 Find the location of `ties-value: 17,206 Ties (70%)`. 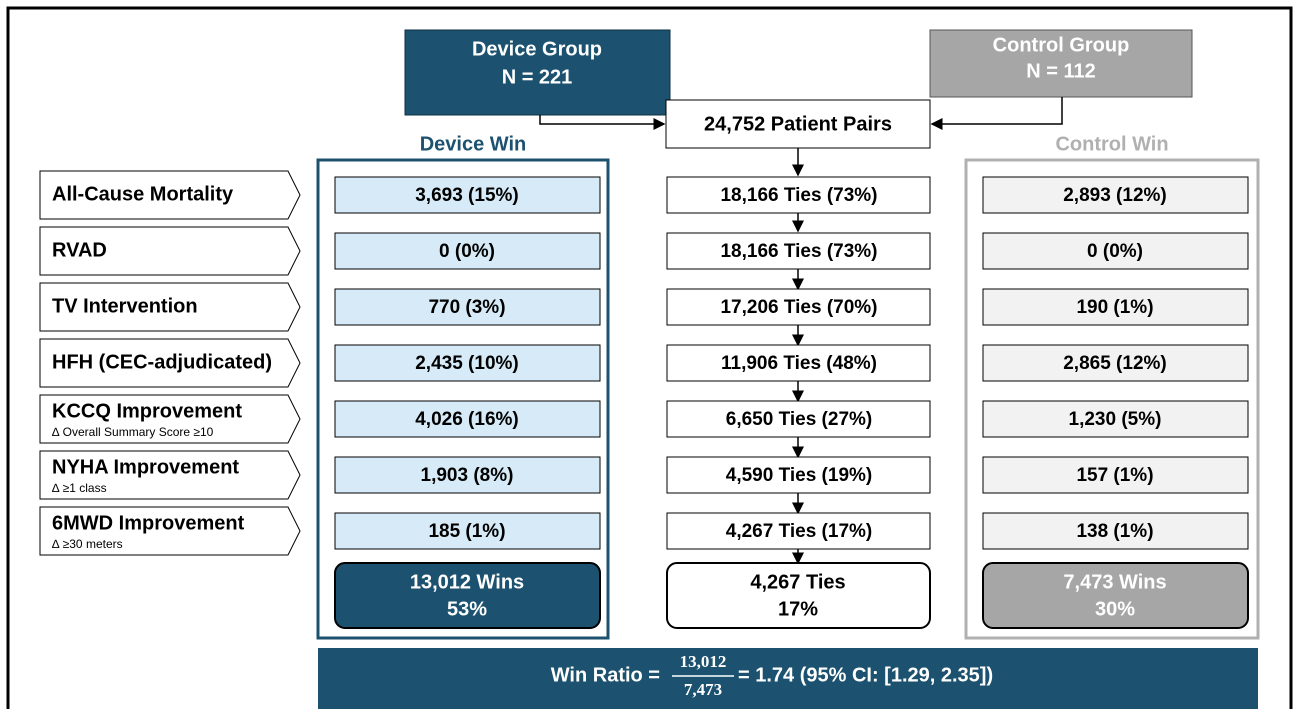

ties-value: 17,206 Ties (70%) is located at coordinates (798, 307).